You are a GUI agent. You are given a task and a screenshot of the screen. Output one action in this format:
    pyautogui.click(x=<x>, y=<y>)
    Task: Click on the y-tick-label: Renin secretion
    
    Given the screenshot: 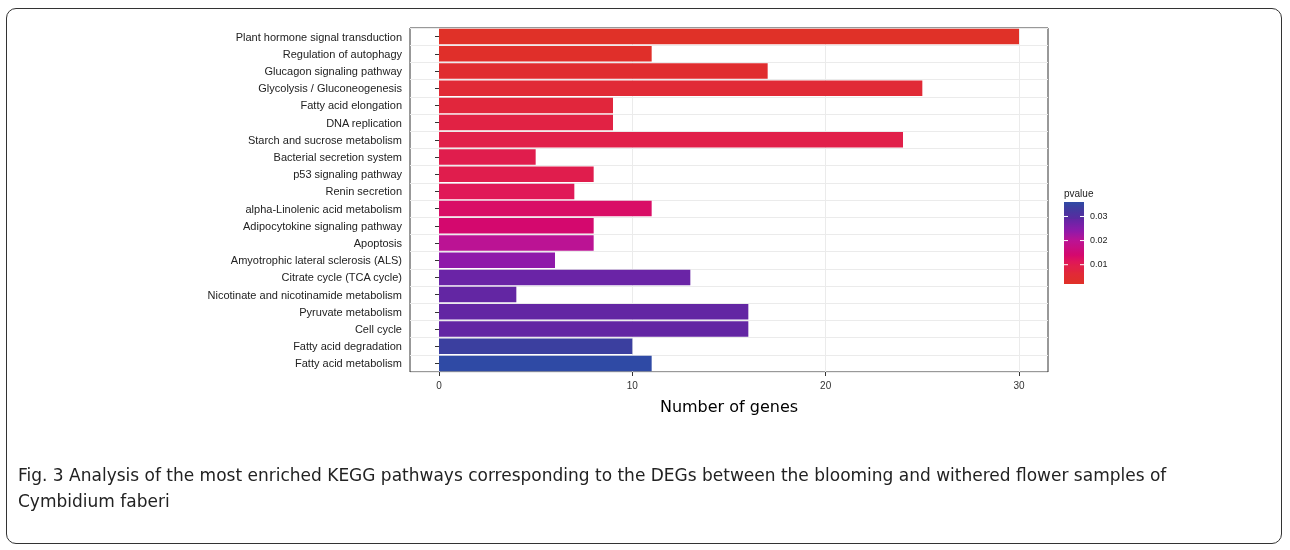 What is the action you would take?
    pyautogui.click(x=363, y=191)
    